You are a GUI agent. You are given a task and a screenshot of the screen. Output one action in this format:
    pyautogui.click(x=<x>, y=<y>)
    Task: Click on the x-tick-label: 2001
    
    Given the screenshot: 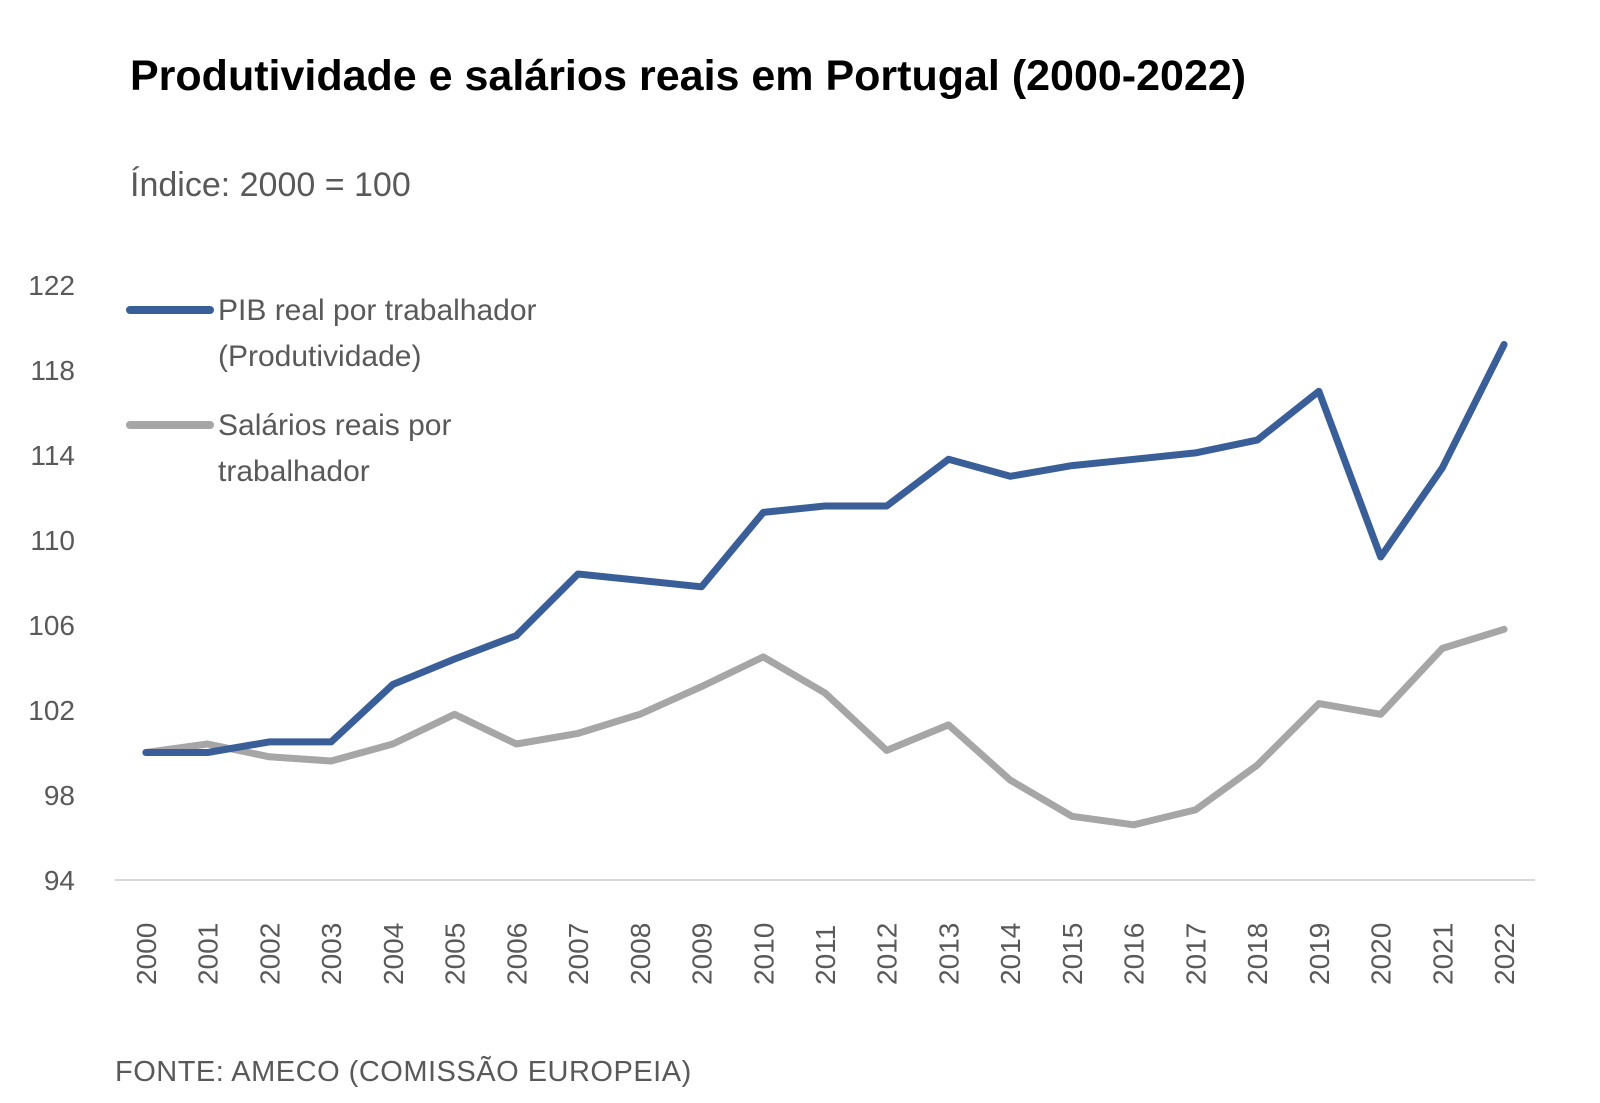 What is the action you would take?
    pyautogui.click(x=208, y=954)
    